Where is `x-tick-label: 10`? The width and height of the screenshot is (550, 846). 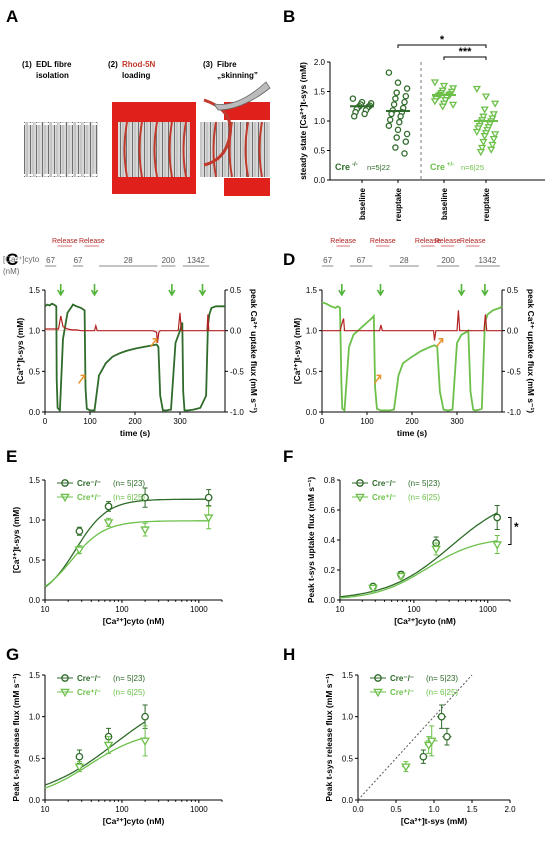 x-tick-label: 10 is located at coordinates (340, 609).